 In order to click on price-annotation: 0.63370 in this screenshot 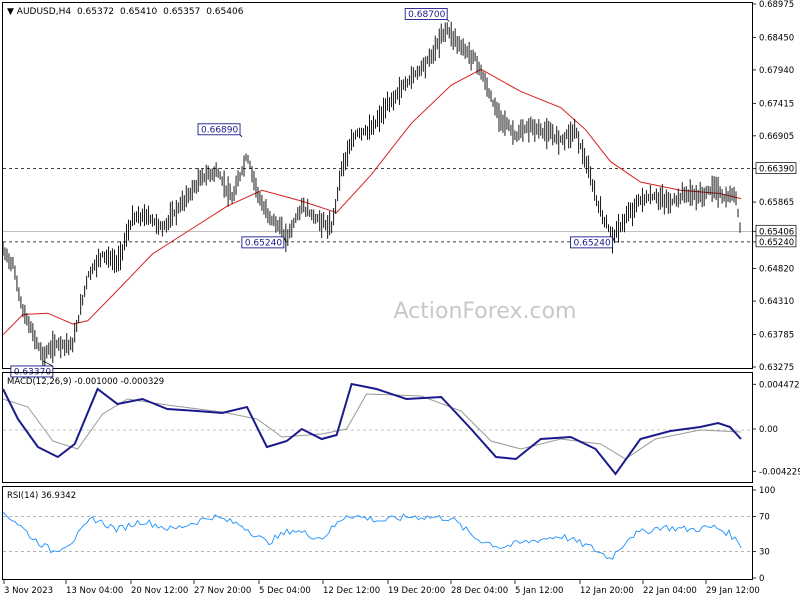, I will do `click(32, 368)`.